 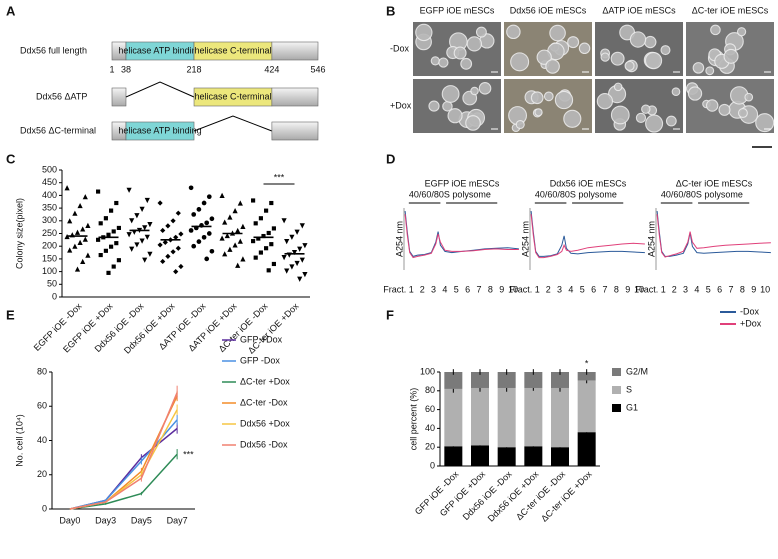 What do you see at coordinates (651, 239) in the screenshot?
I see `y-axis-label: A254 nm` at bounding box center [651, 239].